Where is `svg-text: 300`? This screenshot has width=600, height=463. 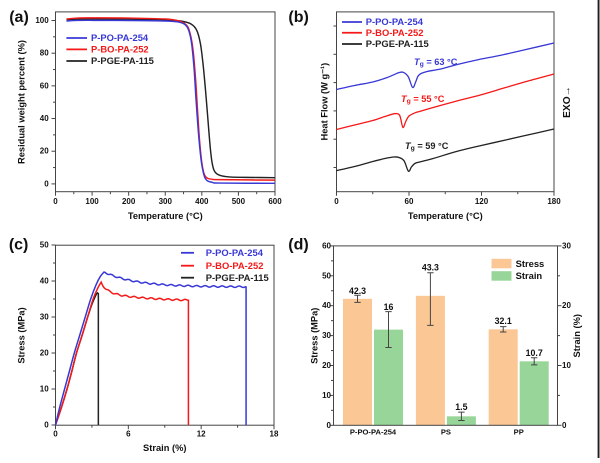
svg-text: 300 is located at coordinates (166, 201).